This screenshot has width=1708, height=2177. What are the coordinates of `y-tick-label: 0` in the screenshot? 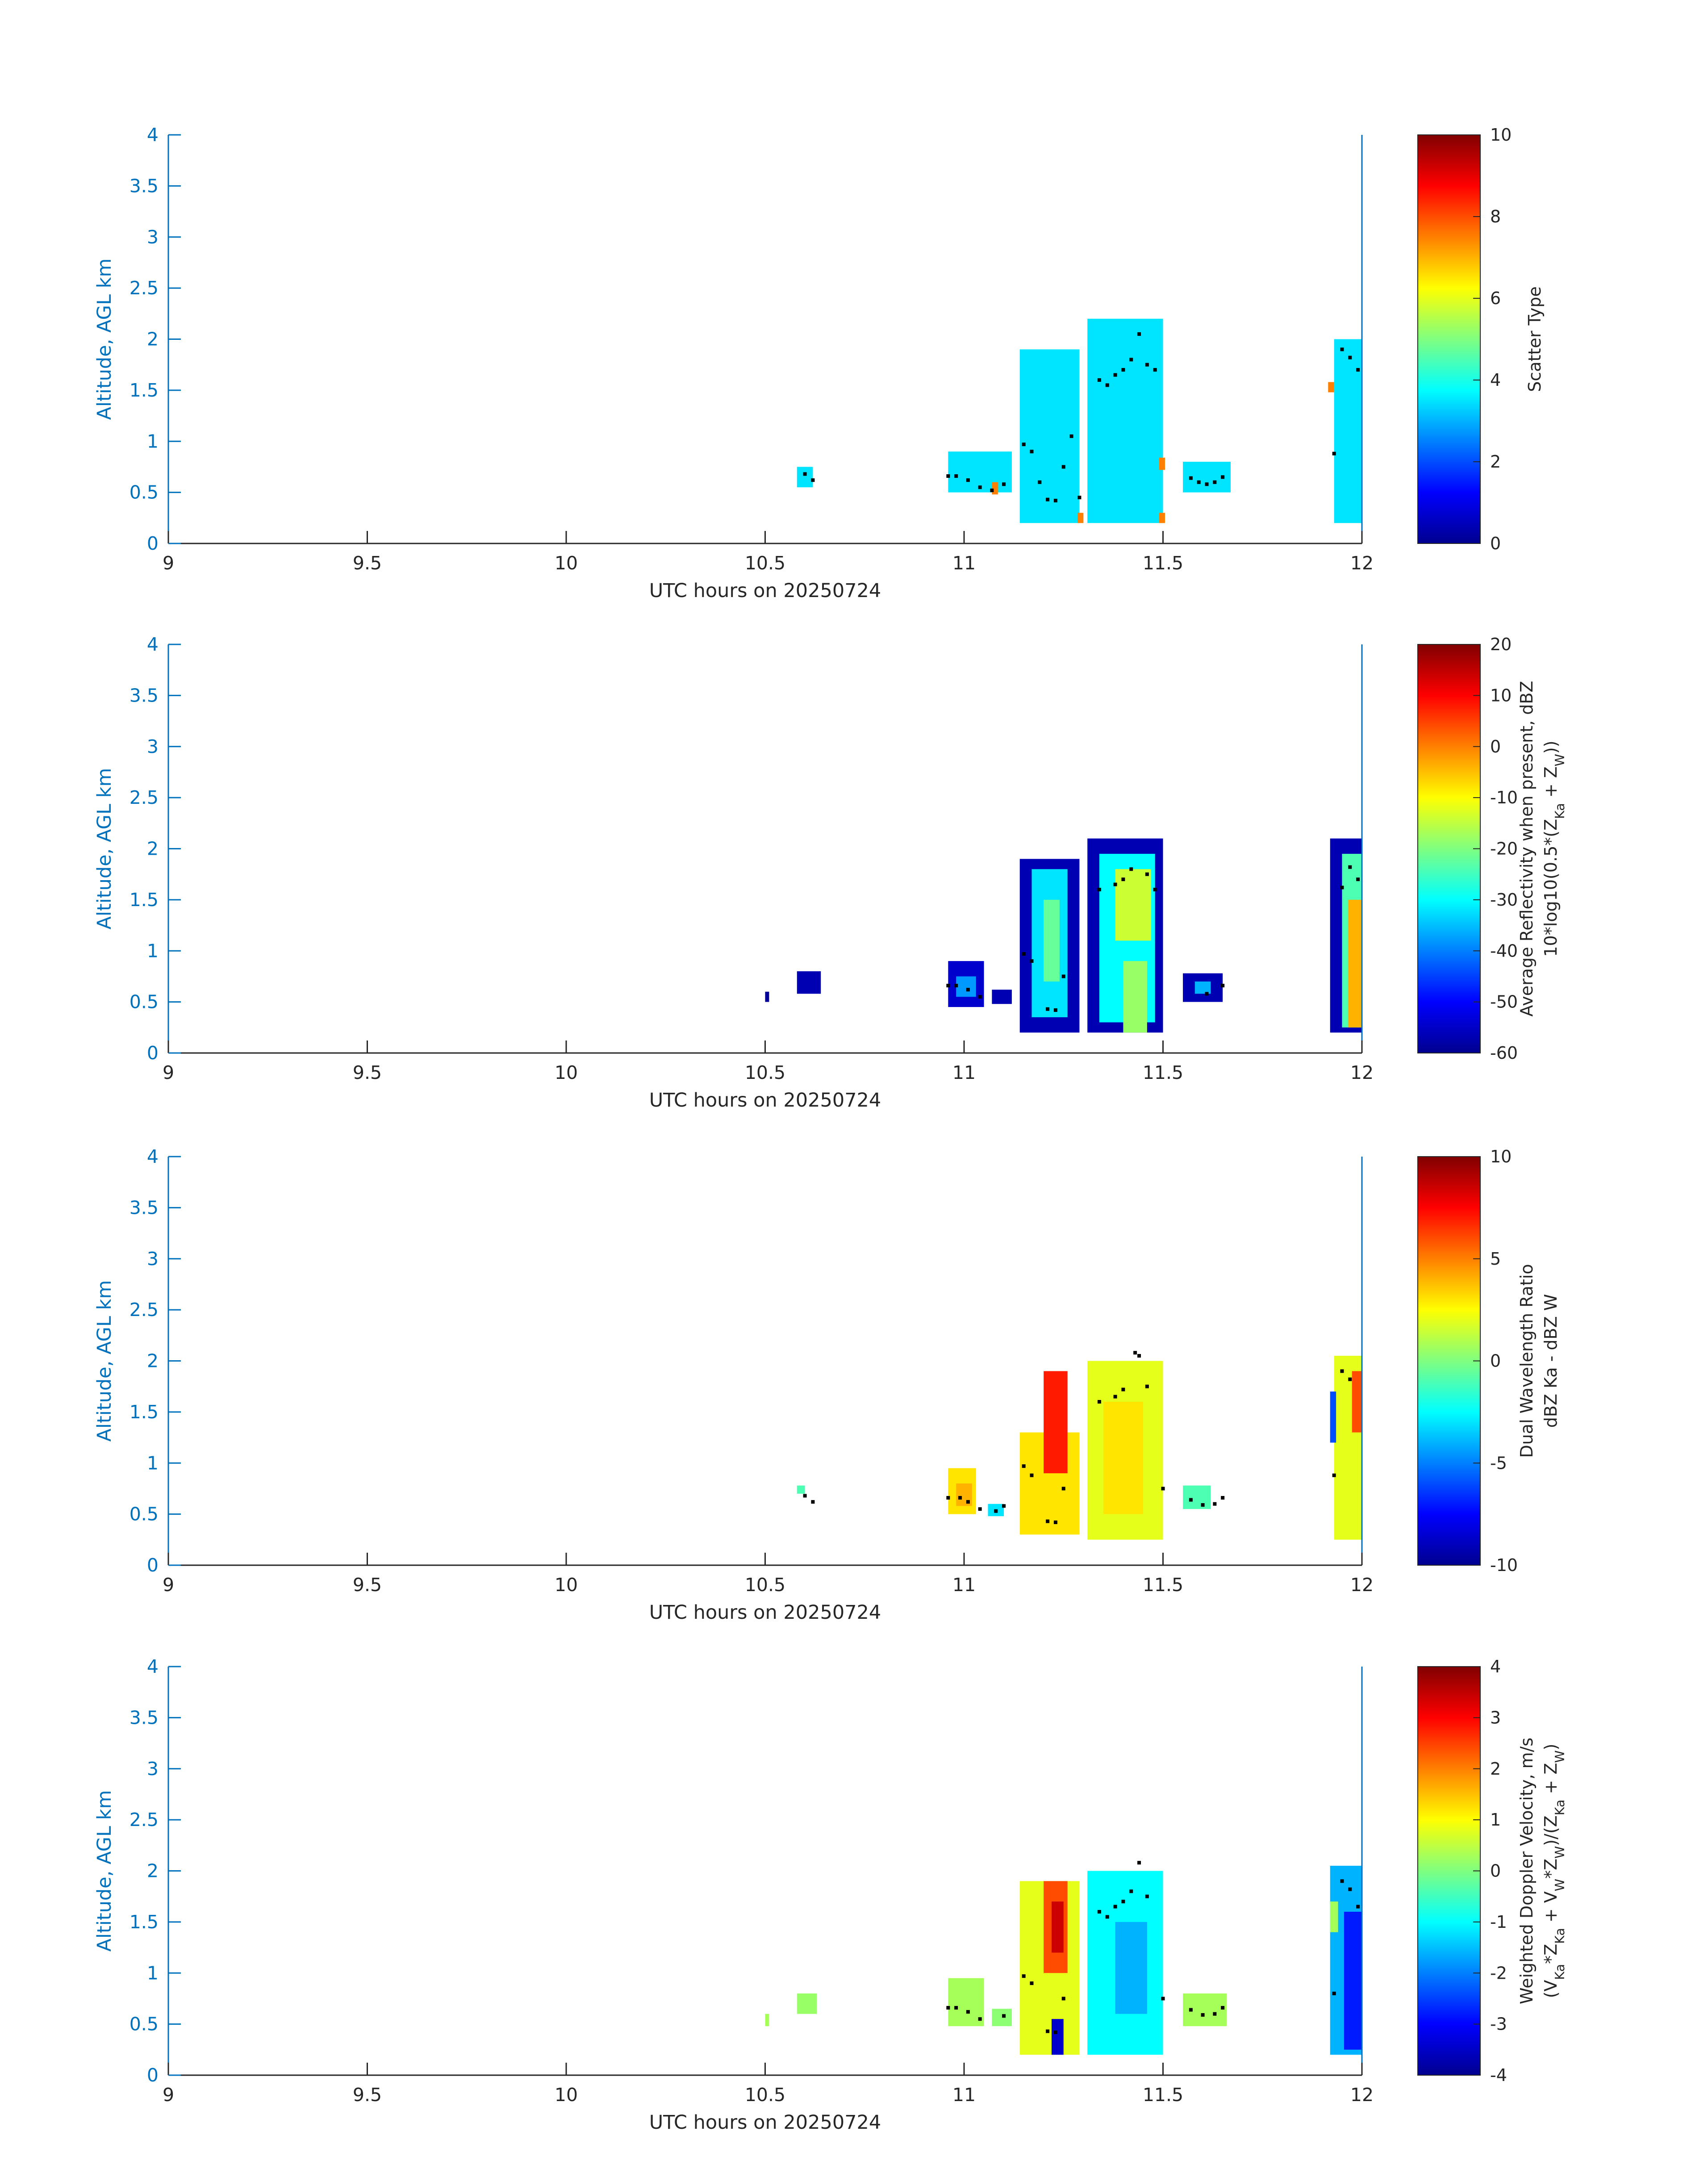 It's located at (153, 2075).